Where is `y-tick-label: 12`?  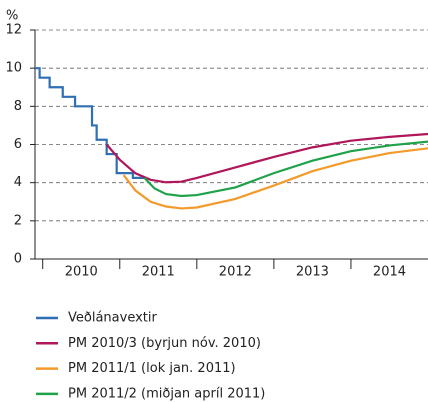
y-tick-label: 12 is located at coordinates (13, 30).